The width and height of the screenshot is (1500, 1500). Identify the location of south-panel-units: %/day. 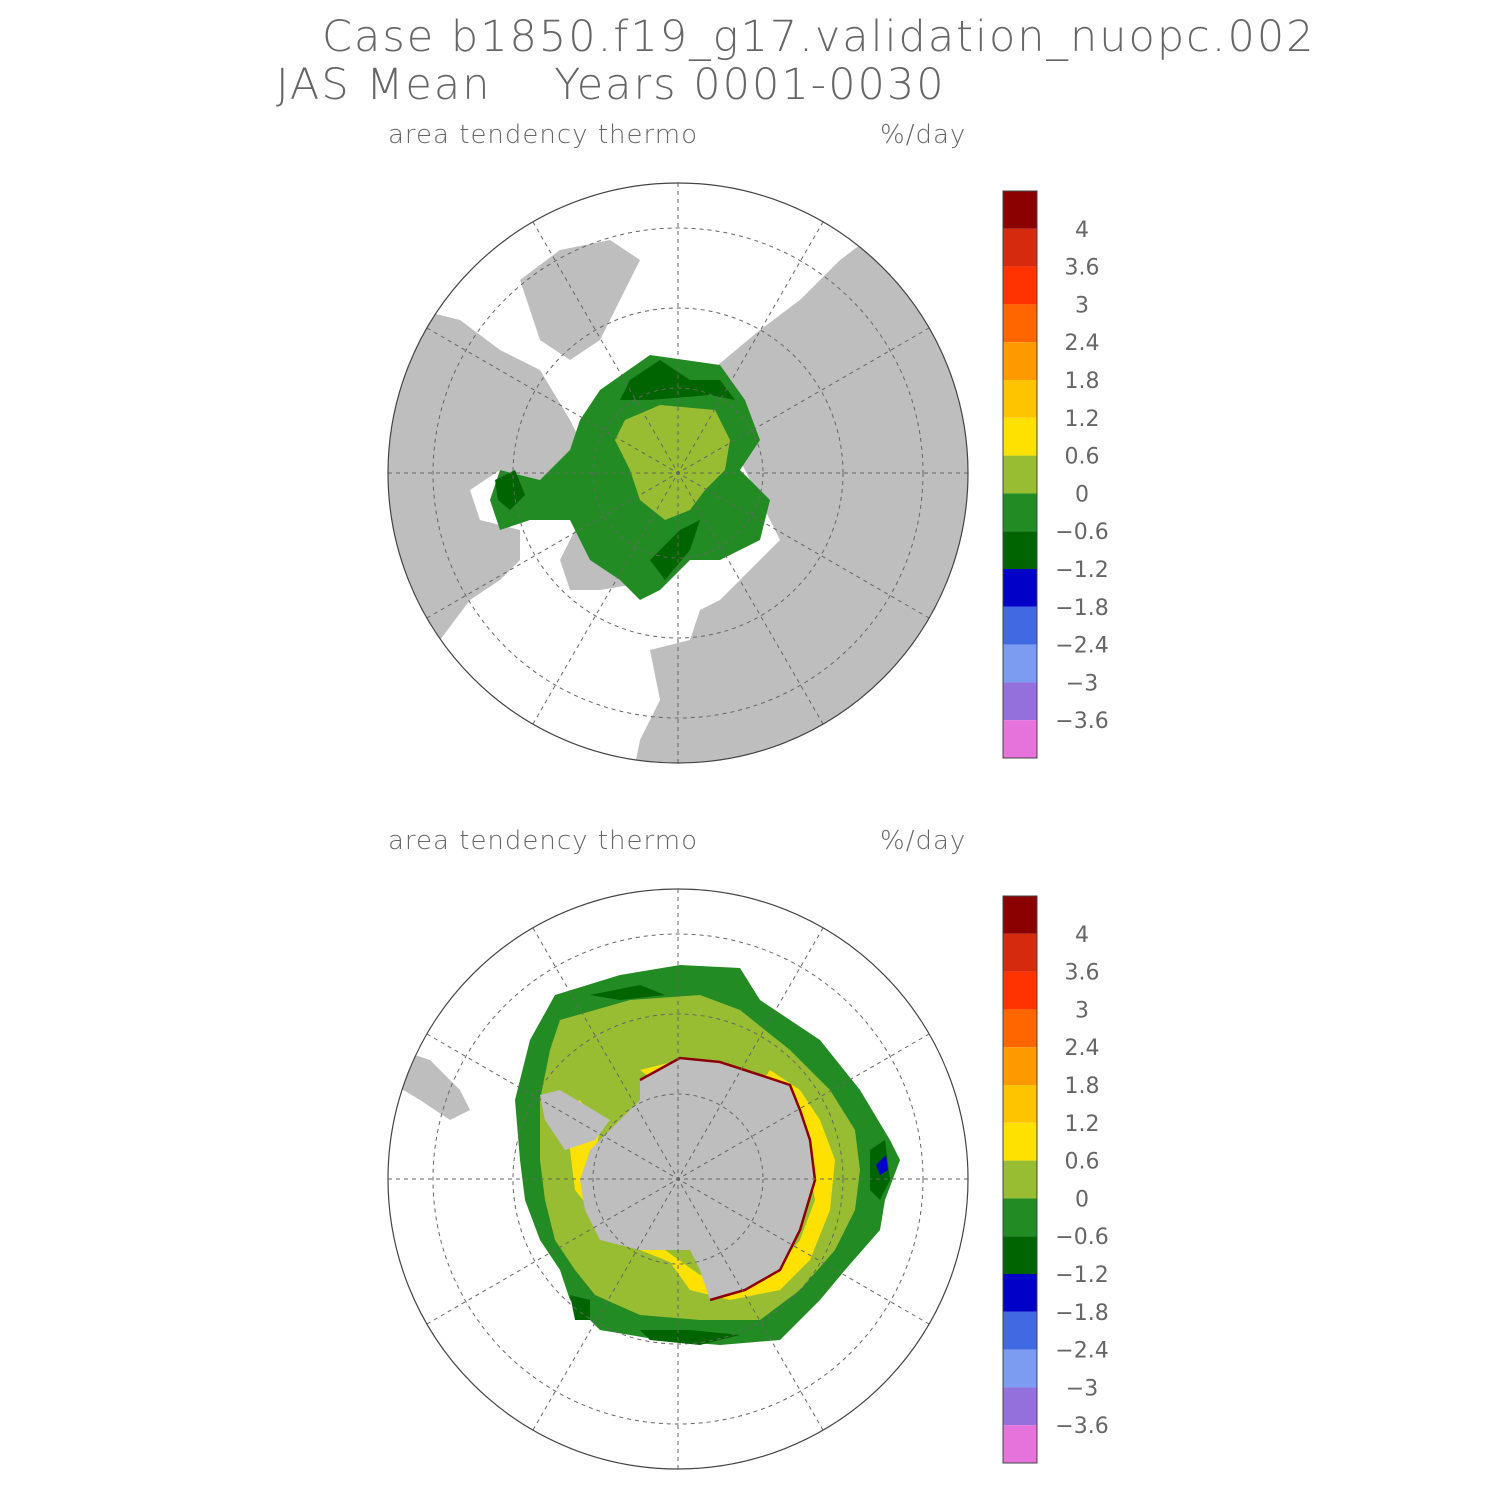
(923, 841).